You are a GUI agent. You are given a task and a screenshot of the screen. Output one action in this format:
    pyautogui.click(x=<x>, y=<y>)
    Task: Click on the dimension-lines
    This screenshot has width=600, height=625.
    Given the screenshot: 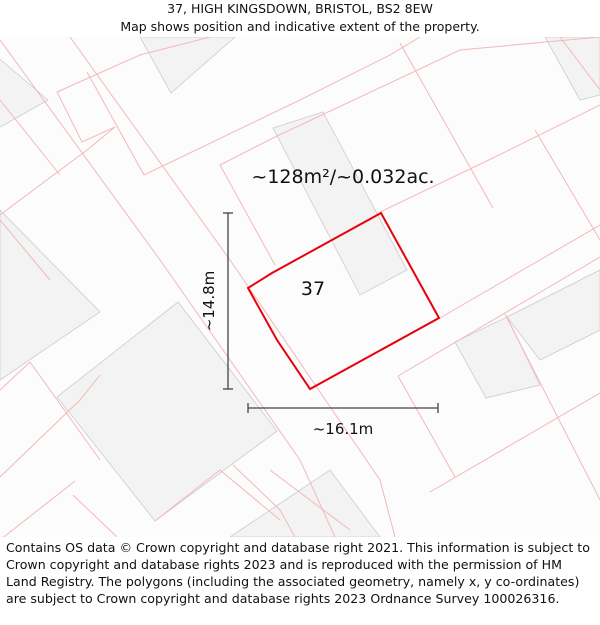 What is the action you would take?
    pyautogui.click(x=331, y=312)
    